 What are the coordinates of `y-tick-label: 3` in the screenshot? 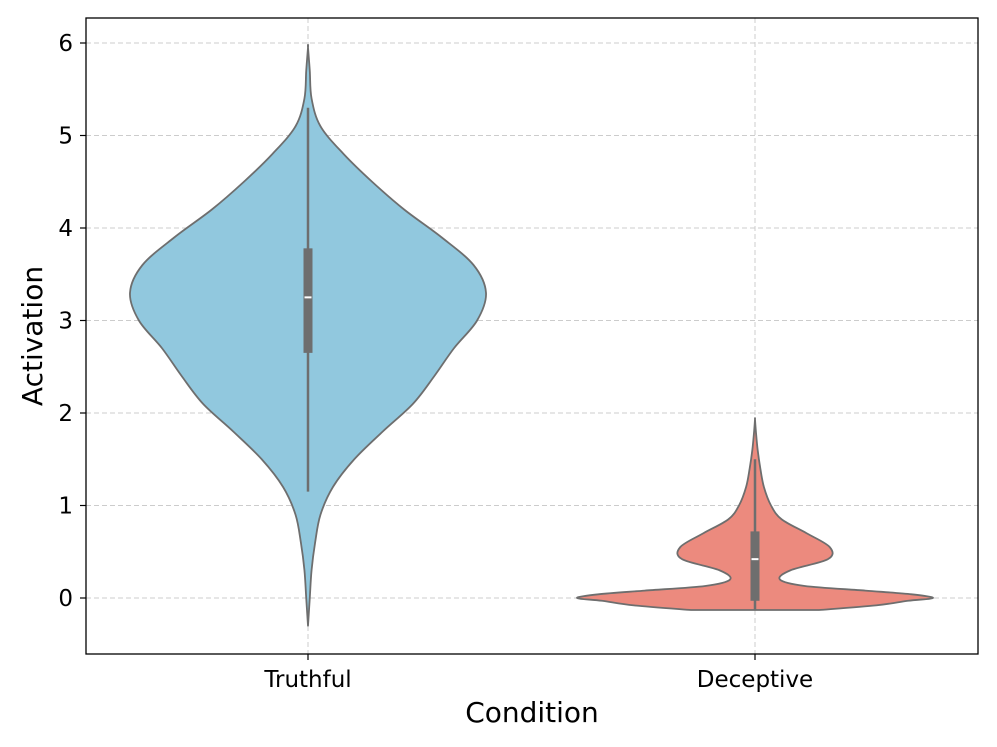 It's located at (65, 322).